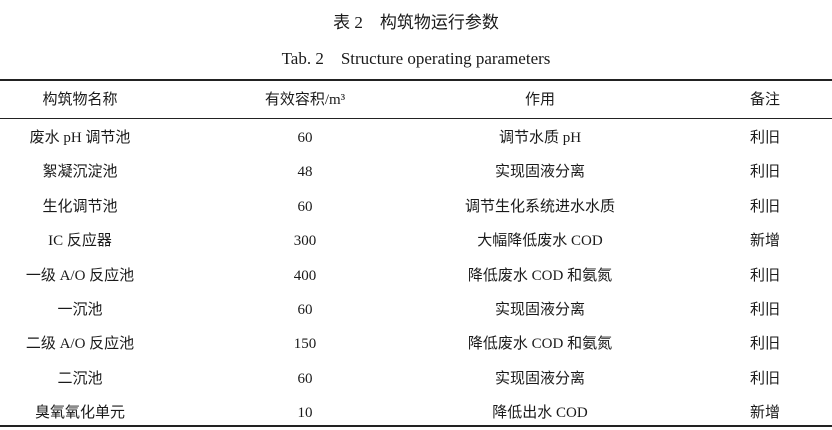 The height and width of the screenshot is (430, 832). Describe the element at coordinates (539, 100) in the screenshot. I see `column-header: 作用` at that location.